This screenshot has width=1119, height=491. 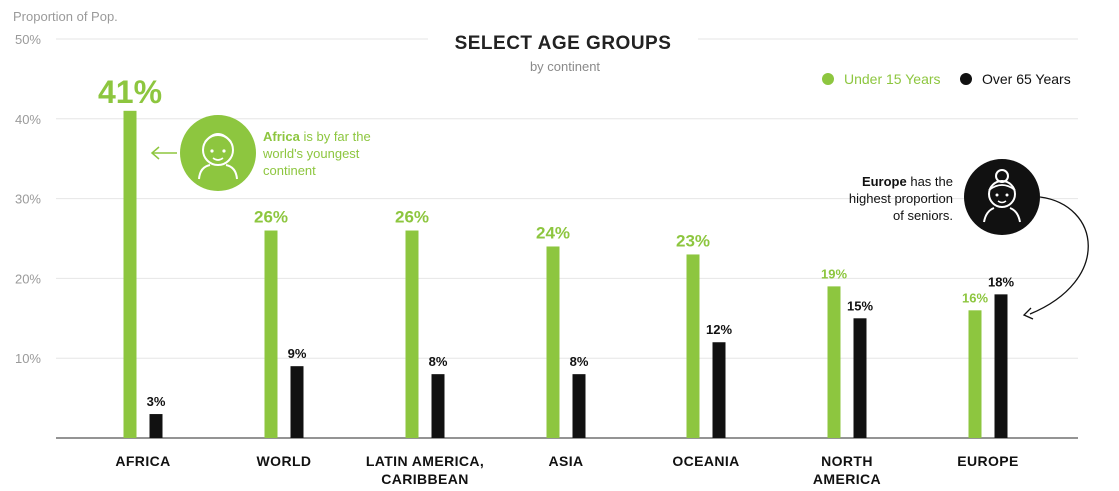 What do you see at coordinates (946, 79) in the screenshot?
I see `legend: Under 15 Years Over 65 Years` at bounding box center [946, 79].